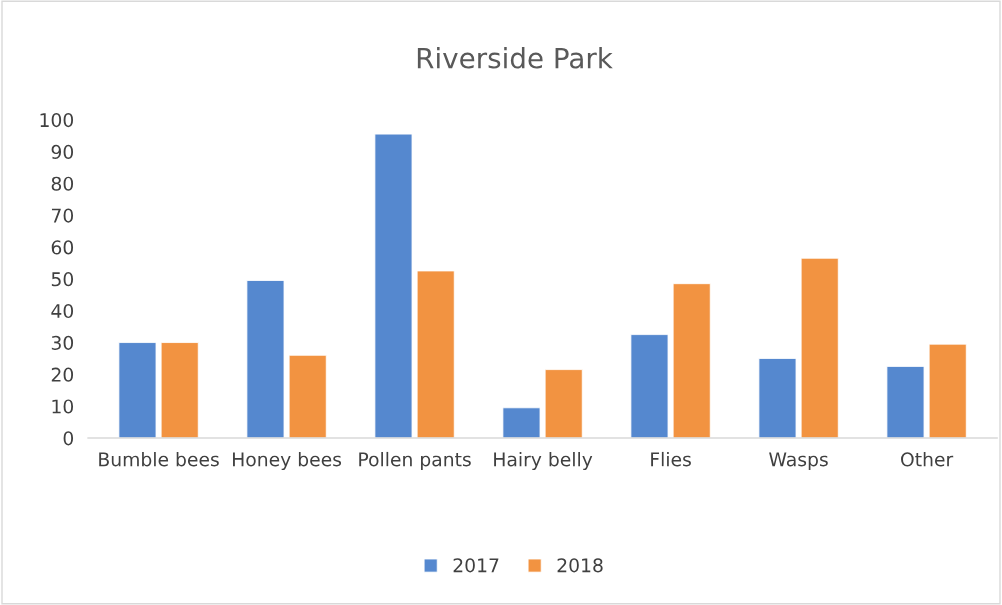 This screenshot has width=1002, height=605. What do you see at coordinates (62, 342) in the screenshot?
I see `y-tick-label: 30` at bounding box center [62, 342].